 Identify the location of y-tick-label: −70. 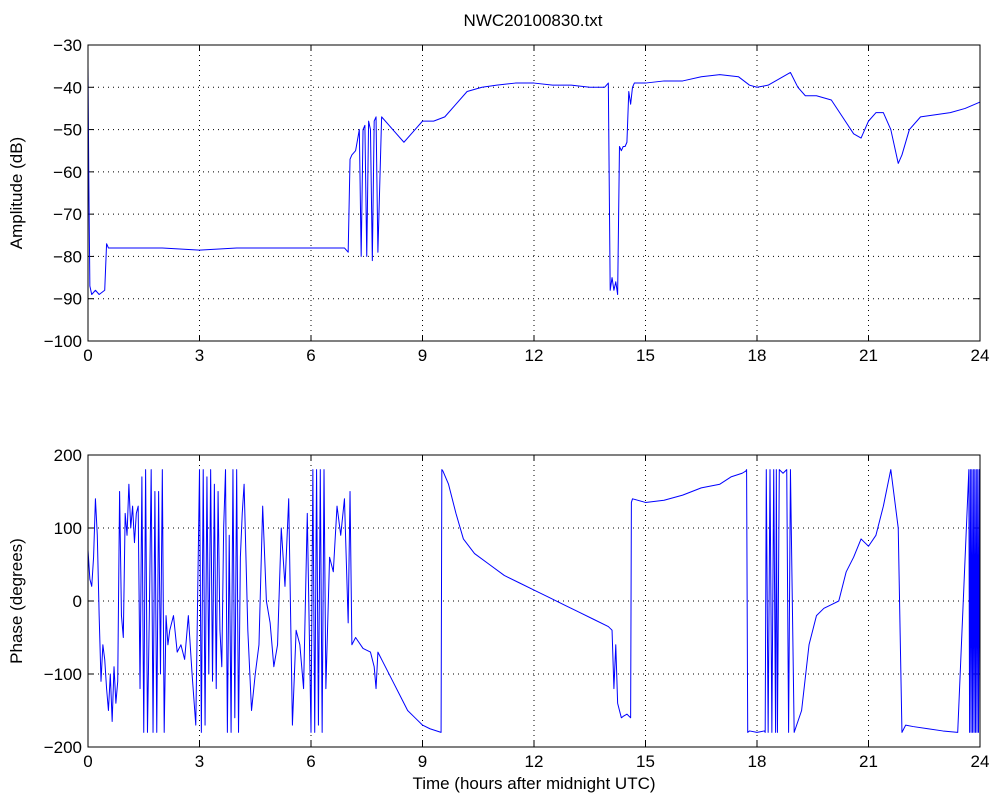
(67, 214).